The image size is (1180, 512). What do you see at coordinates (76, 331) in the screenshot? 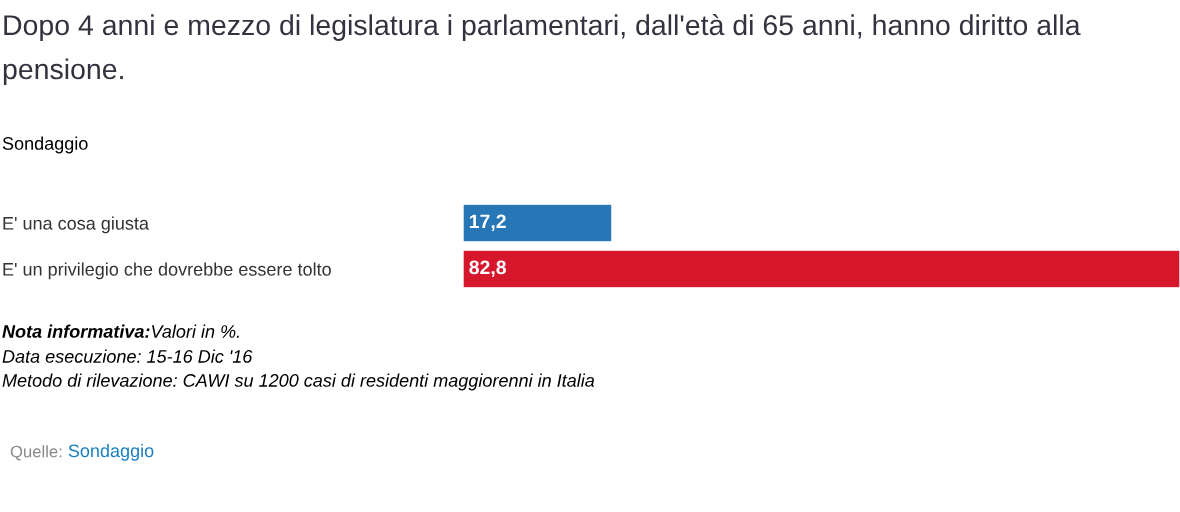
I see `text: Nota informativa:` at bounding box center [76, 331].